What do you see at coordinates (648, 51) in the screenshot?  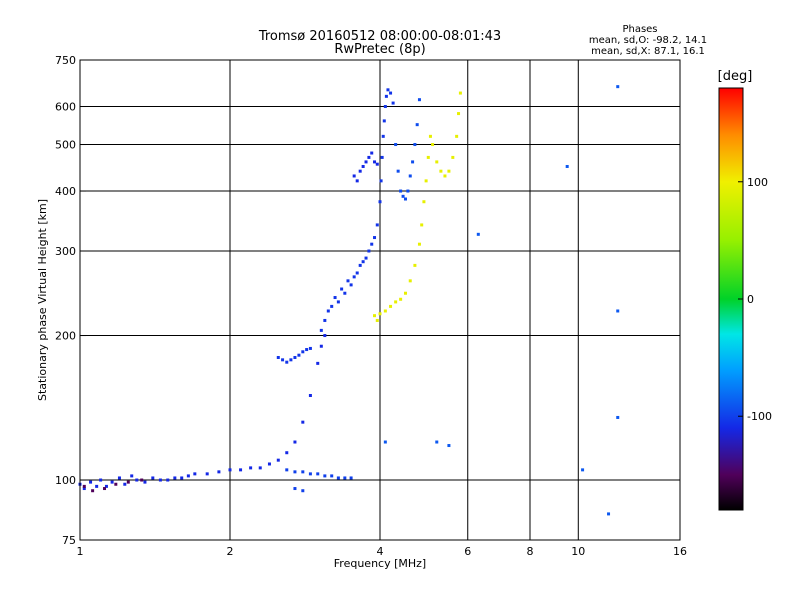 I see `stats-x-line: mean, sd,X: 87.1, 16.1` at bounding box center [648, 51].